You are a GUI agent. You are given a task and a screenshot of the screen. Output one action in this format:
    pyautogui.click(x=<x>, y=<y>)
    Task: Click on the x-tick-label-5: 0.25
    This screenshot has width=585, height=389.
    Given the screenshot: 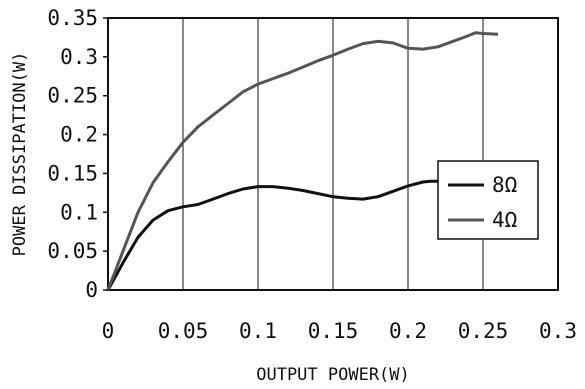 What is the action you would take?
    pyautogui.click(x=483, y=331)
    